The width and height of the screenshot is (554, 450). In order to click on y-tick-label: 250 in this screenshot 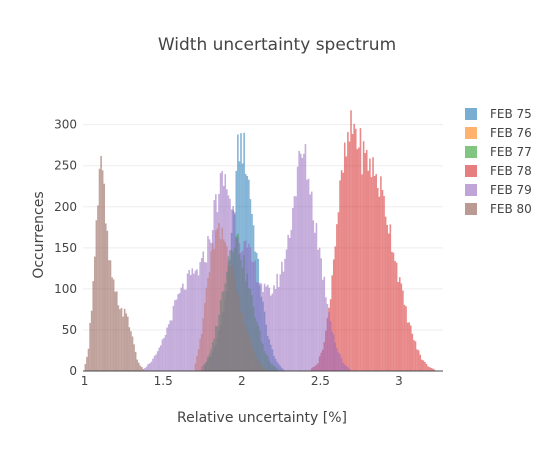, I will do `click(65, 166)`.